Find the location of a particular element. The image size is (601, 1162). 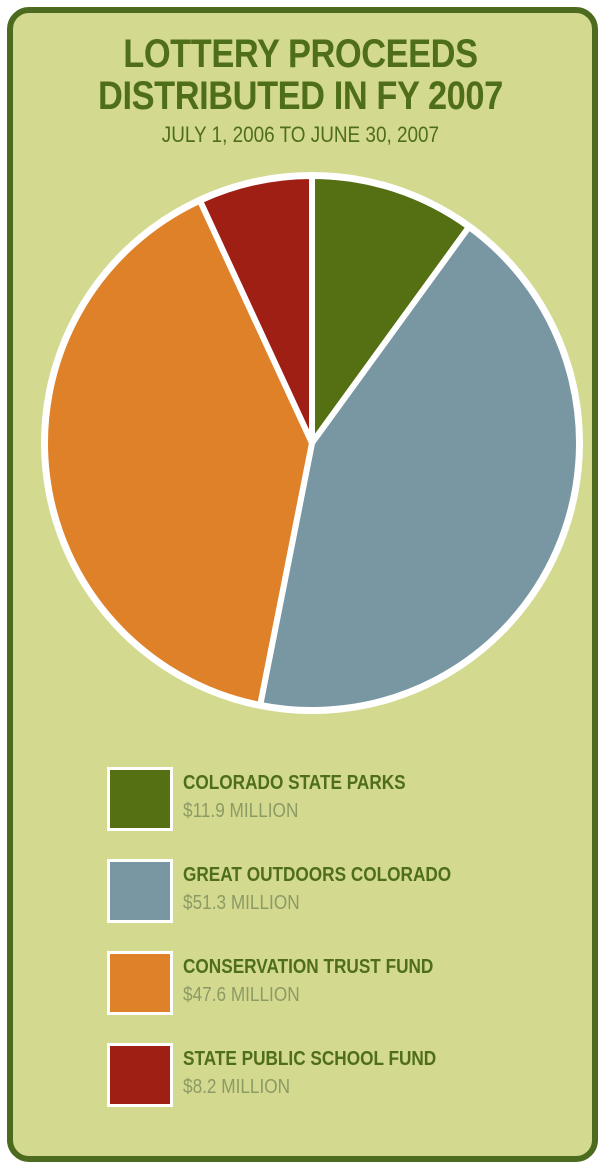

chart-subtitle: JULY 1, 2006 TO JUNE 30, 2007 is located at coordinates (300, 134).